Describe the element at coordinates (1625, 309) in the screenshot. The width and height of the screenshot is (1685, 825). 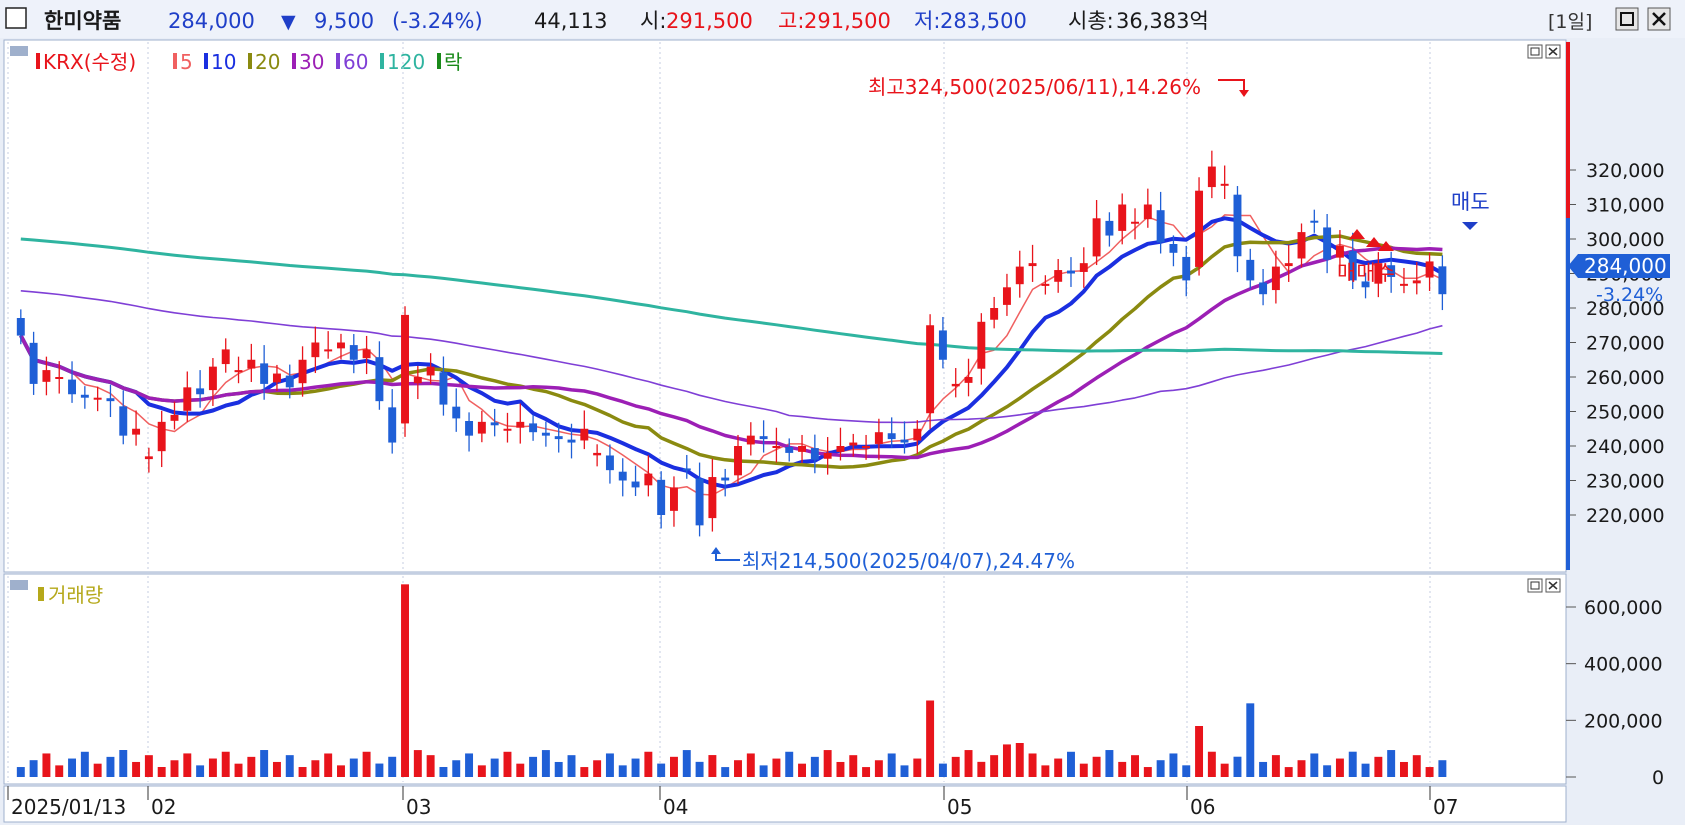
I see `price-tick-label-6: 280,000` at that location.